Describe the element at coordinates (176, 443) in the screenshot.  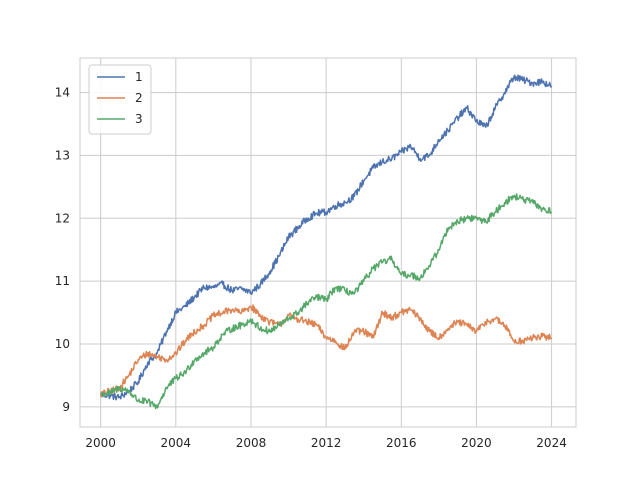
I see `x-tick-label: 2004` at that location.